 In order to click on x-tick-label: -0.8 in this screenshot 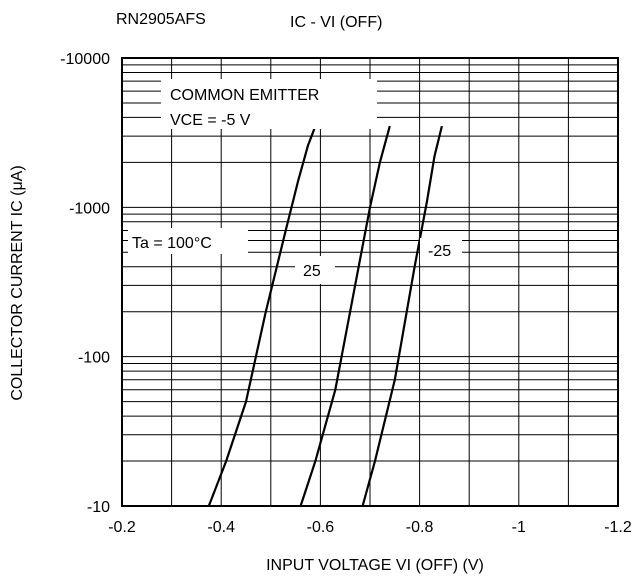, I will do `click(420, 527)`.